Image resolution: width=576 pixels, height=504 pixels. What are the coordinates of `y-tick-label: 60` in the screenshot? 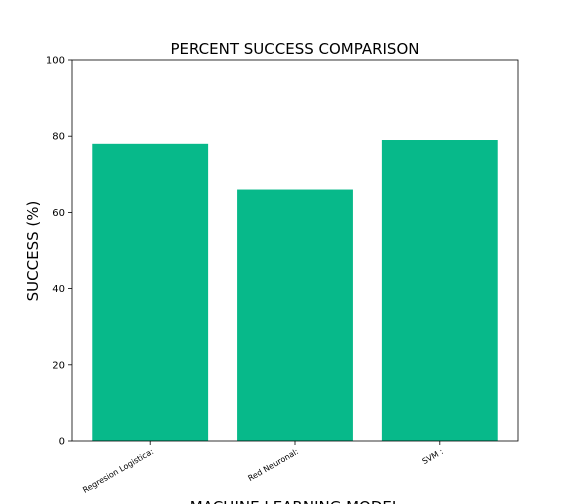 It's located at (58, 213).